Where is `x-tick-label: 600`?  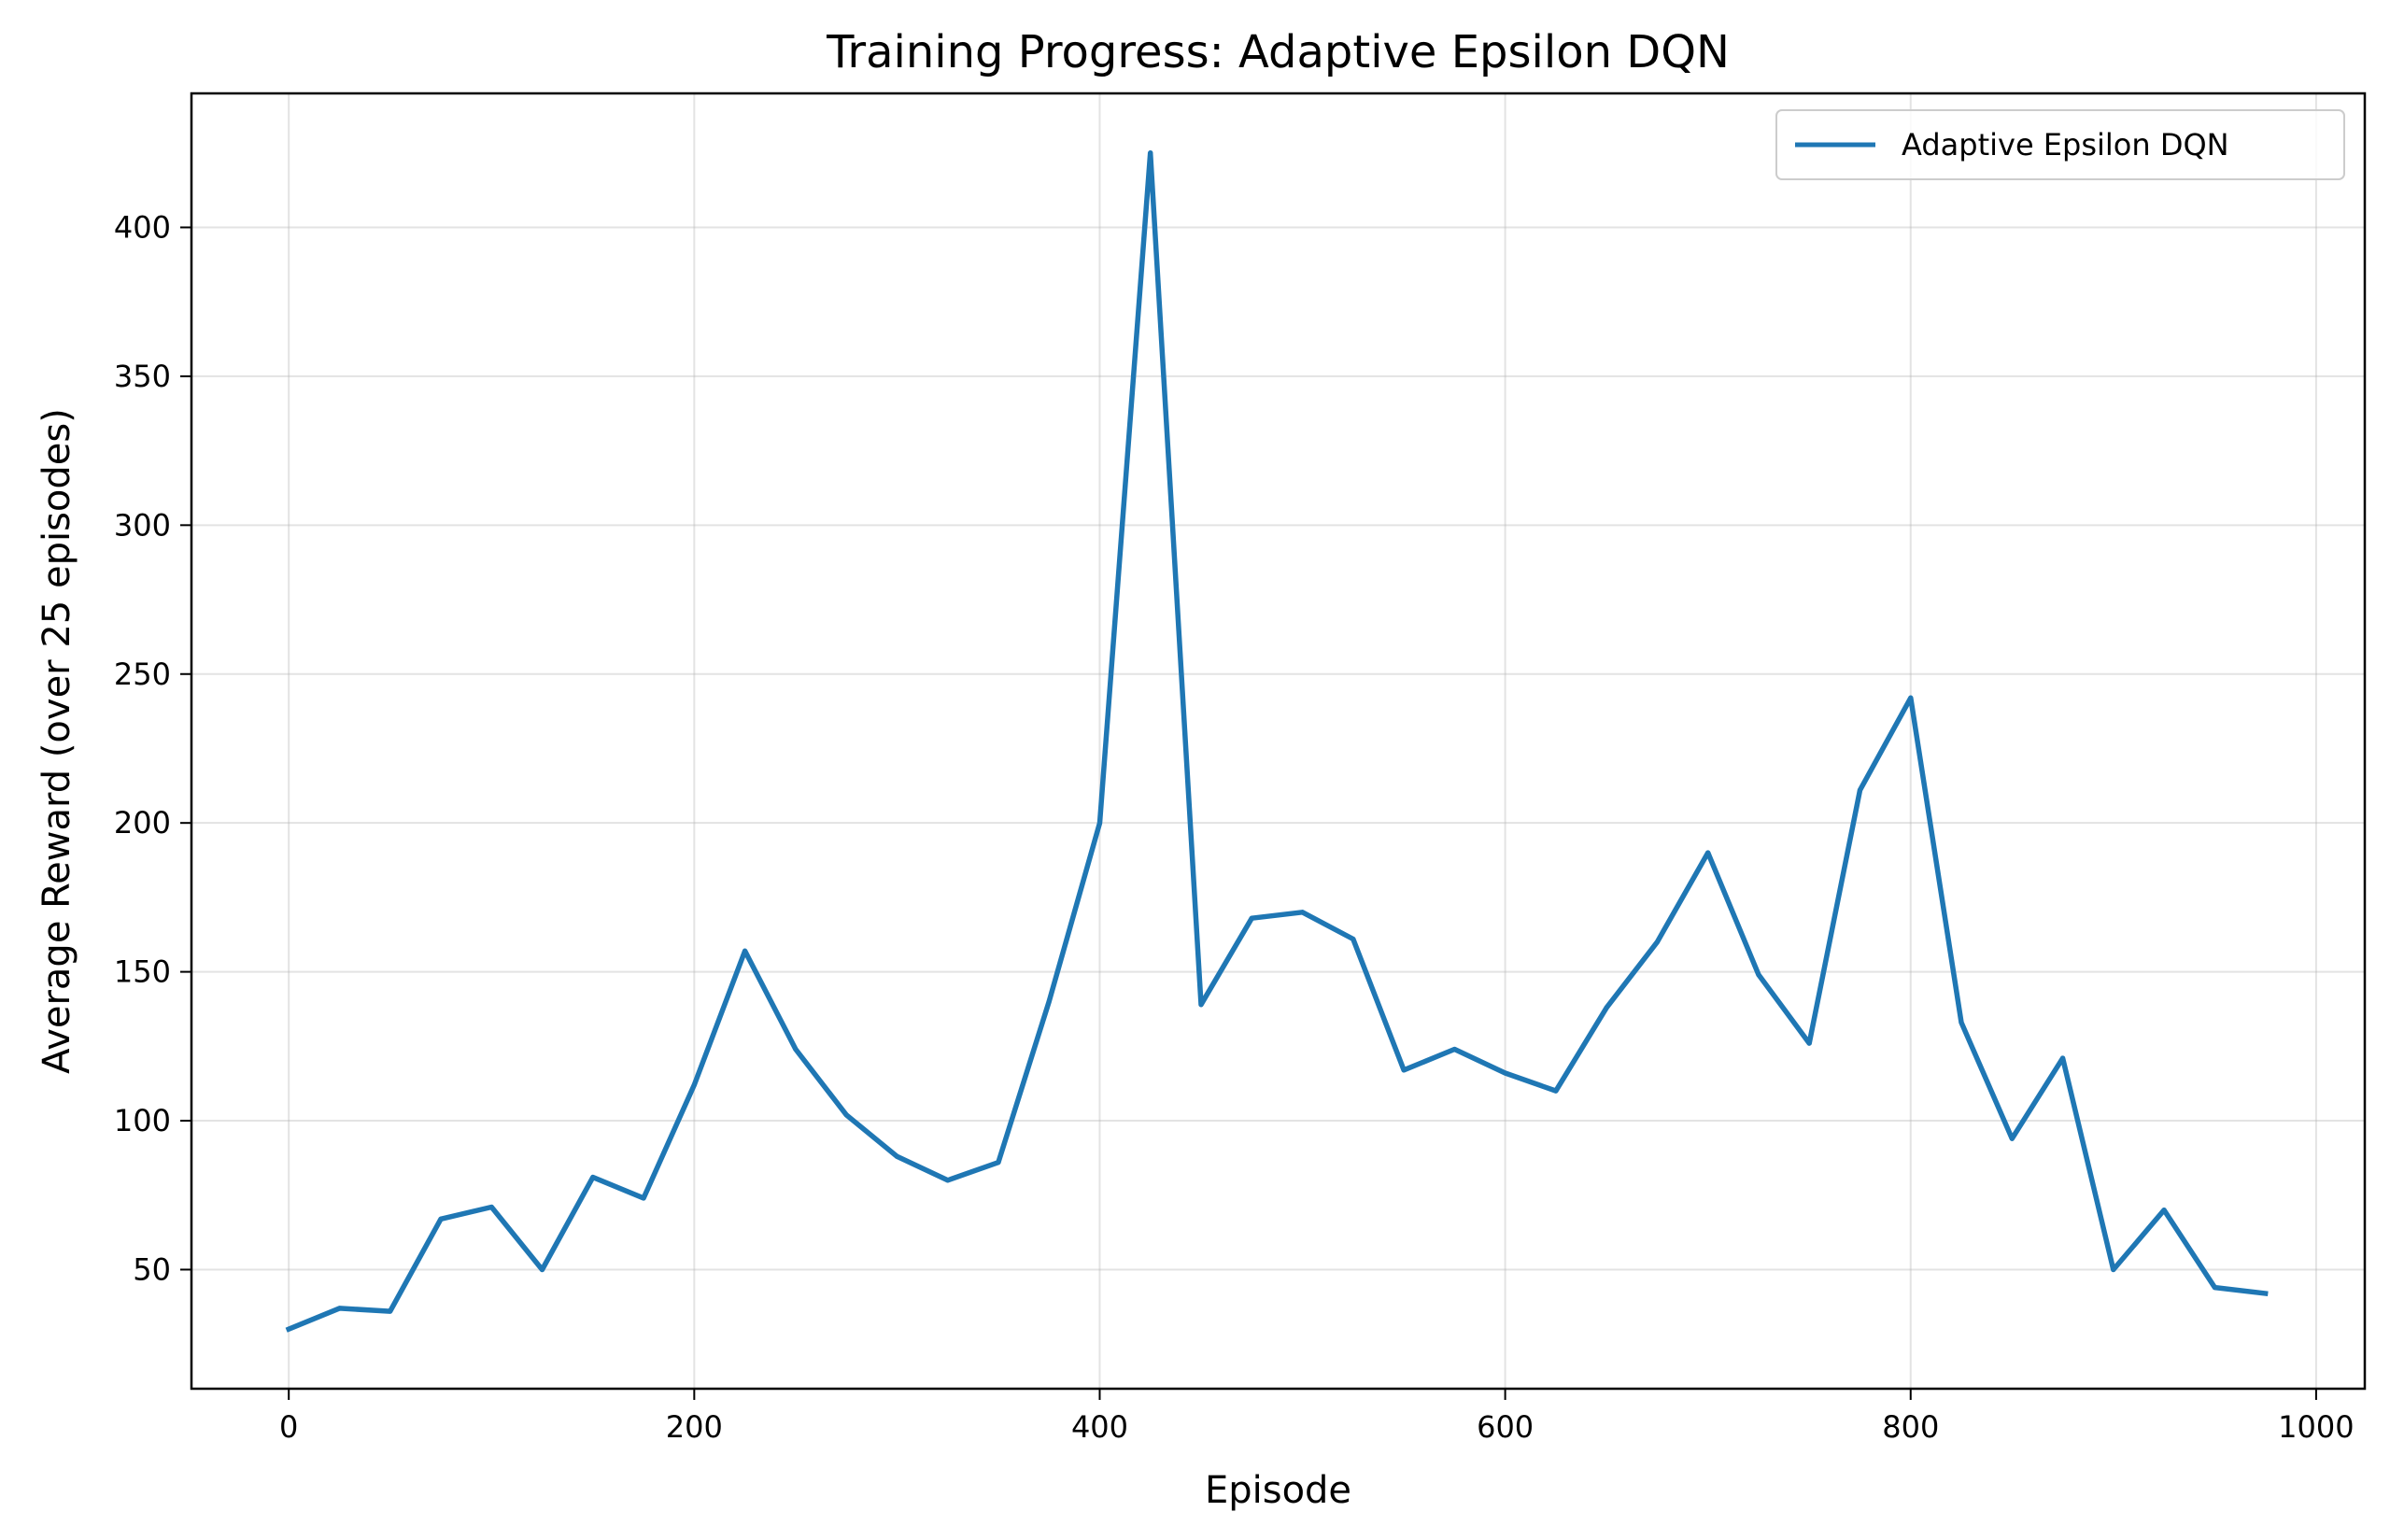
x-tick-label: 600 is located at coordinates (1505, 1427).